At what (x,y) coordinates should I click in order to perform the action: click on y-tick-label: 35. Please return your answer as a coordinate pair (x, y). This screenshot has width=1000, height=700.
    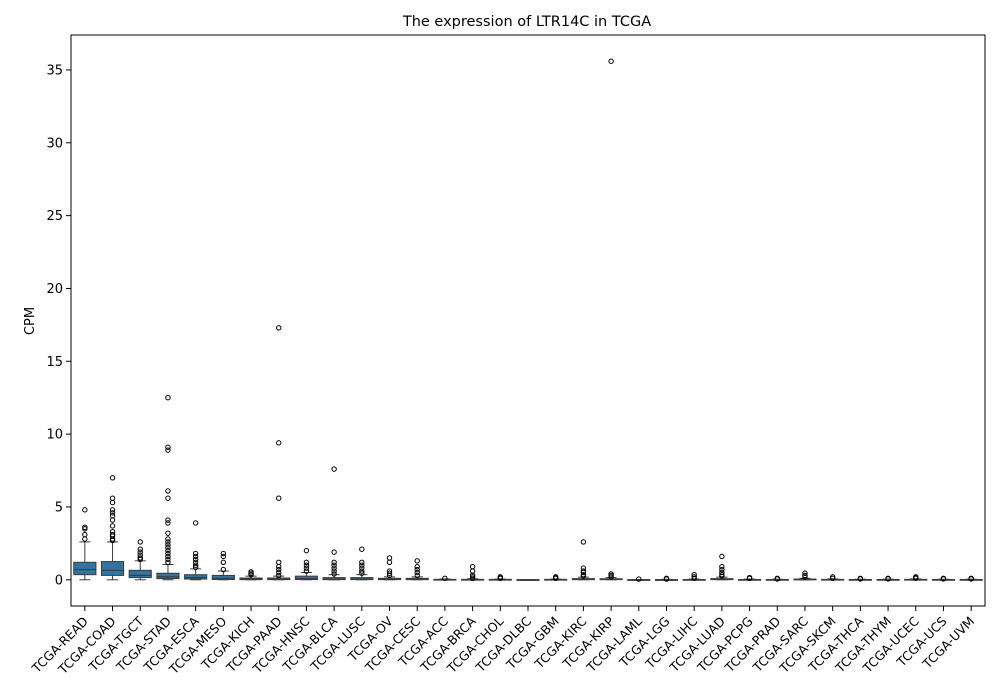
    Looking at the image, I should click on (54, 70).